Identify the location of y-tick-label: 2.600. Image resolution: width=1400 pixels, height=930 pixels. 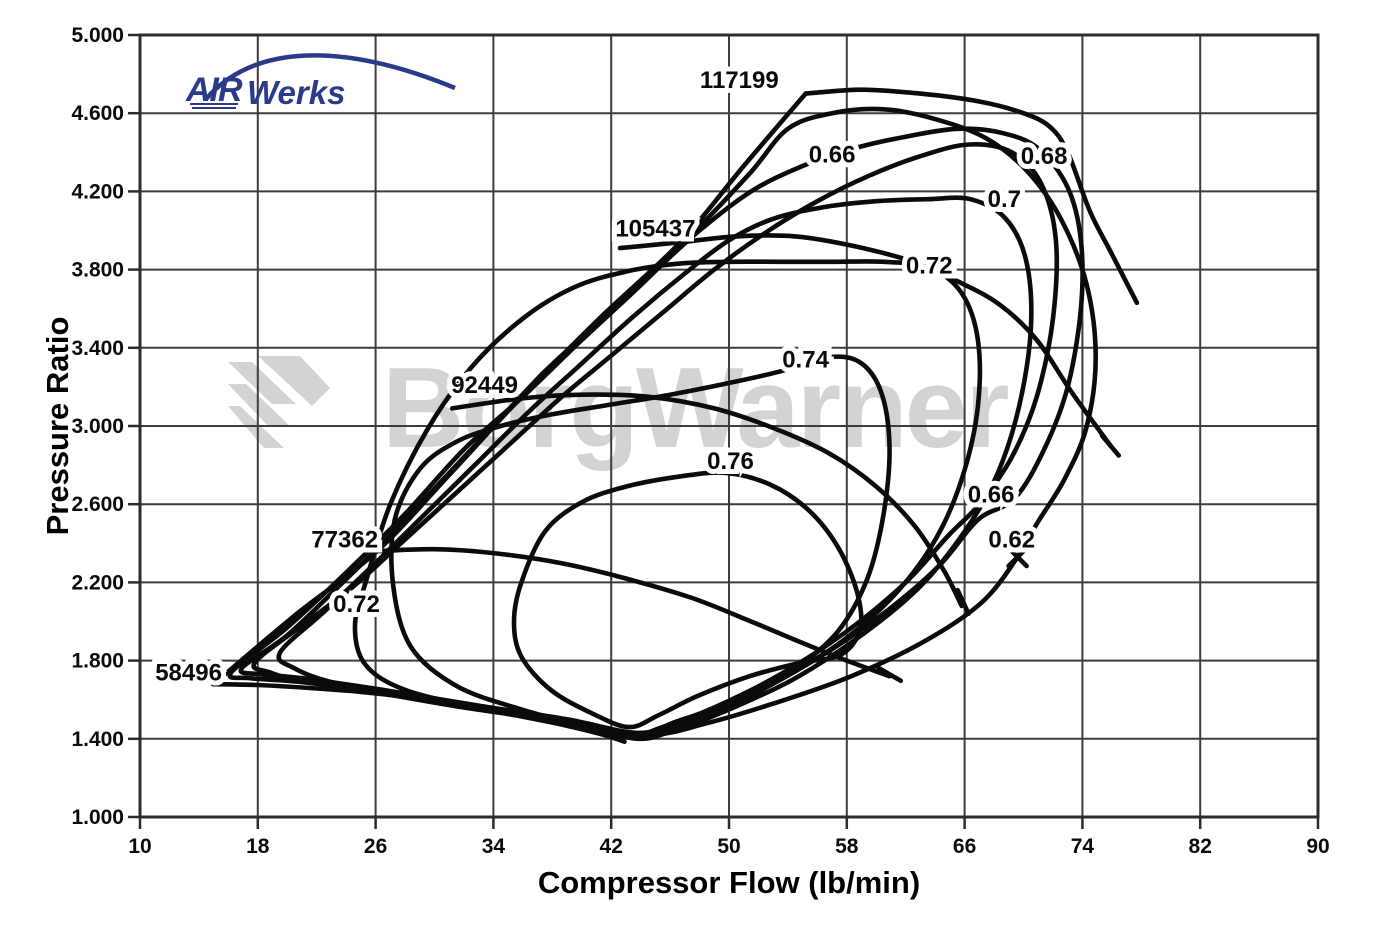
(97, 504).